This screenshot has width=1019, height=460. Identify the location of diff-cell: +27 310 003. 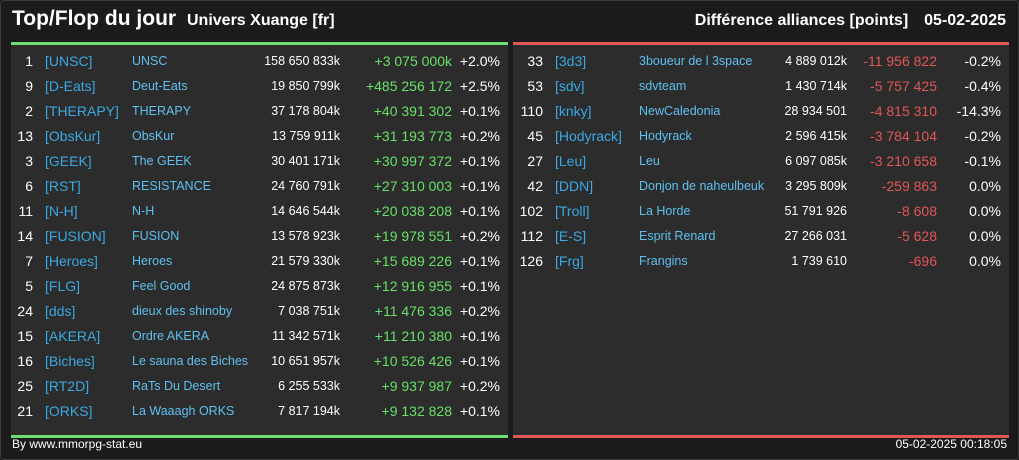
(412, 186).